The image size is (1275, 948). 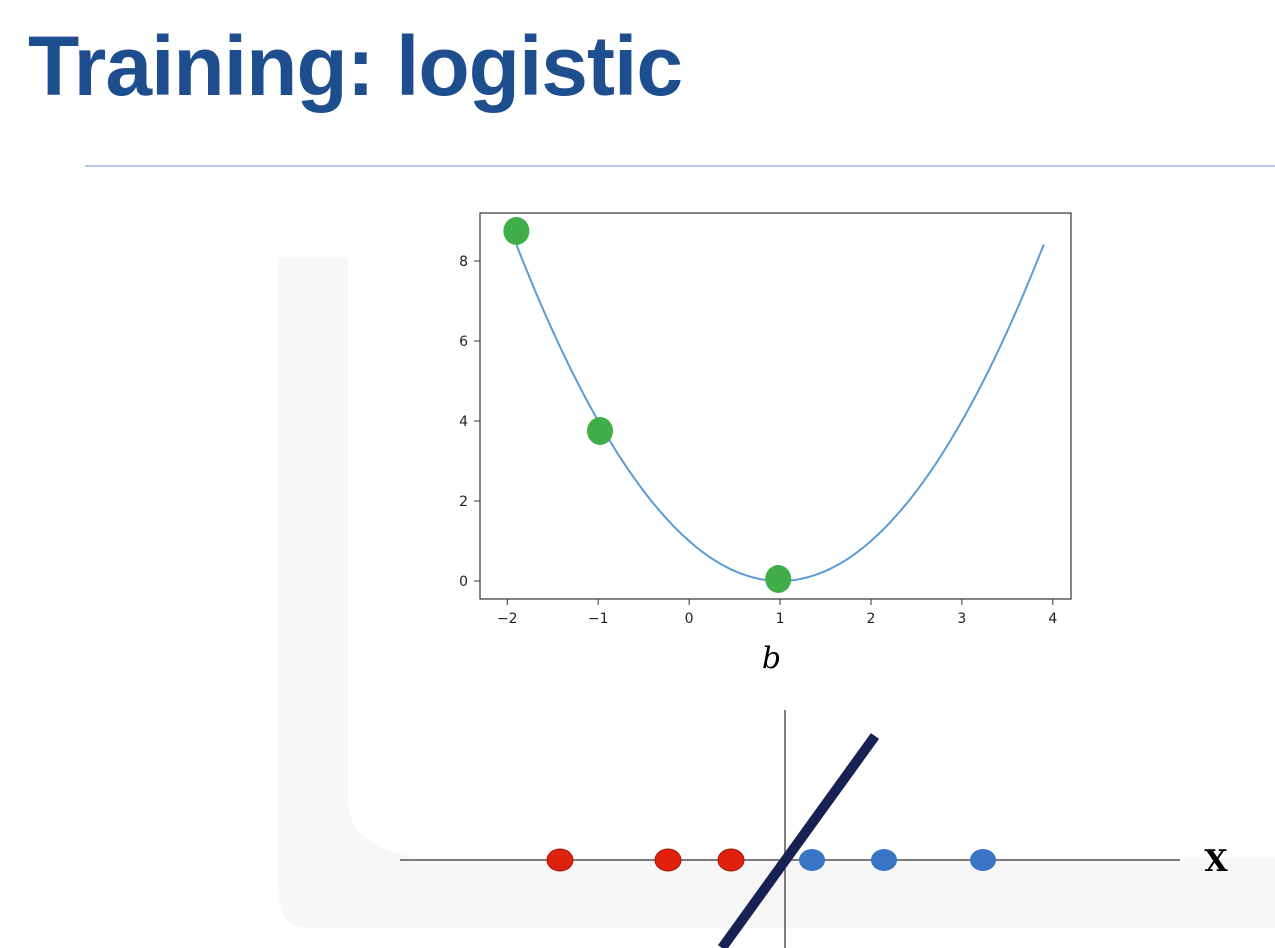 I want to click on y-tick-label: 4, so click(x=463, y=422).